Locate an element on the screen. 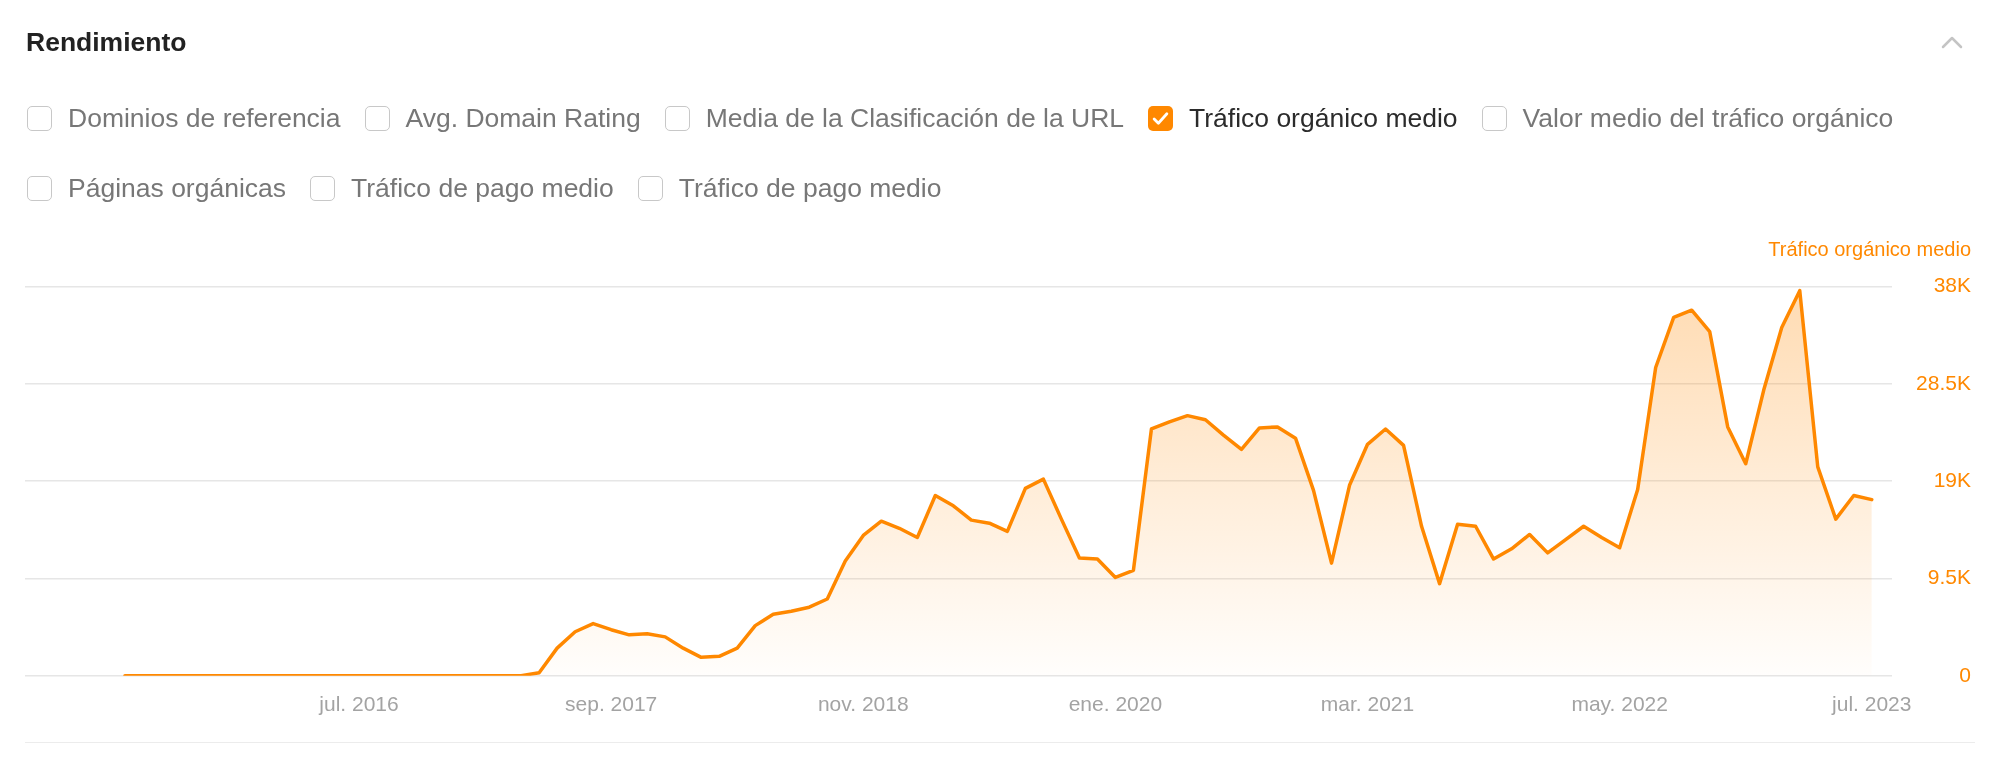 The height and width of the screenshot is (770, 1999). x-tick-label: ene. 2020 is located at coordinates (1115, 704).